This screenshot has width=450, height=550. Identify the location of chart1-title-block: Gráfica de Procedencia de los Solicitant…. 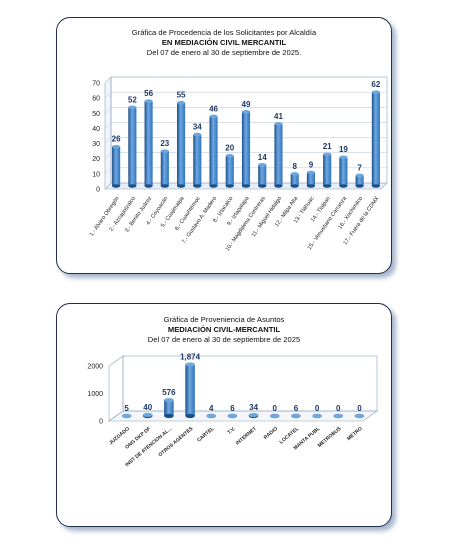
(224, 43).